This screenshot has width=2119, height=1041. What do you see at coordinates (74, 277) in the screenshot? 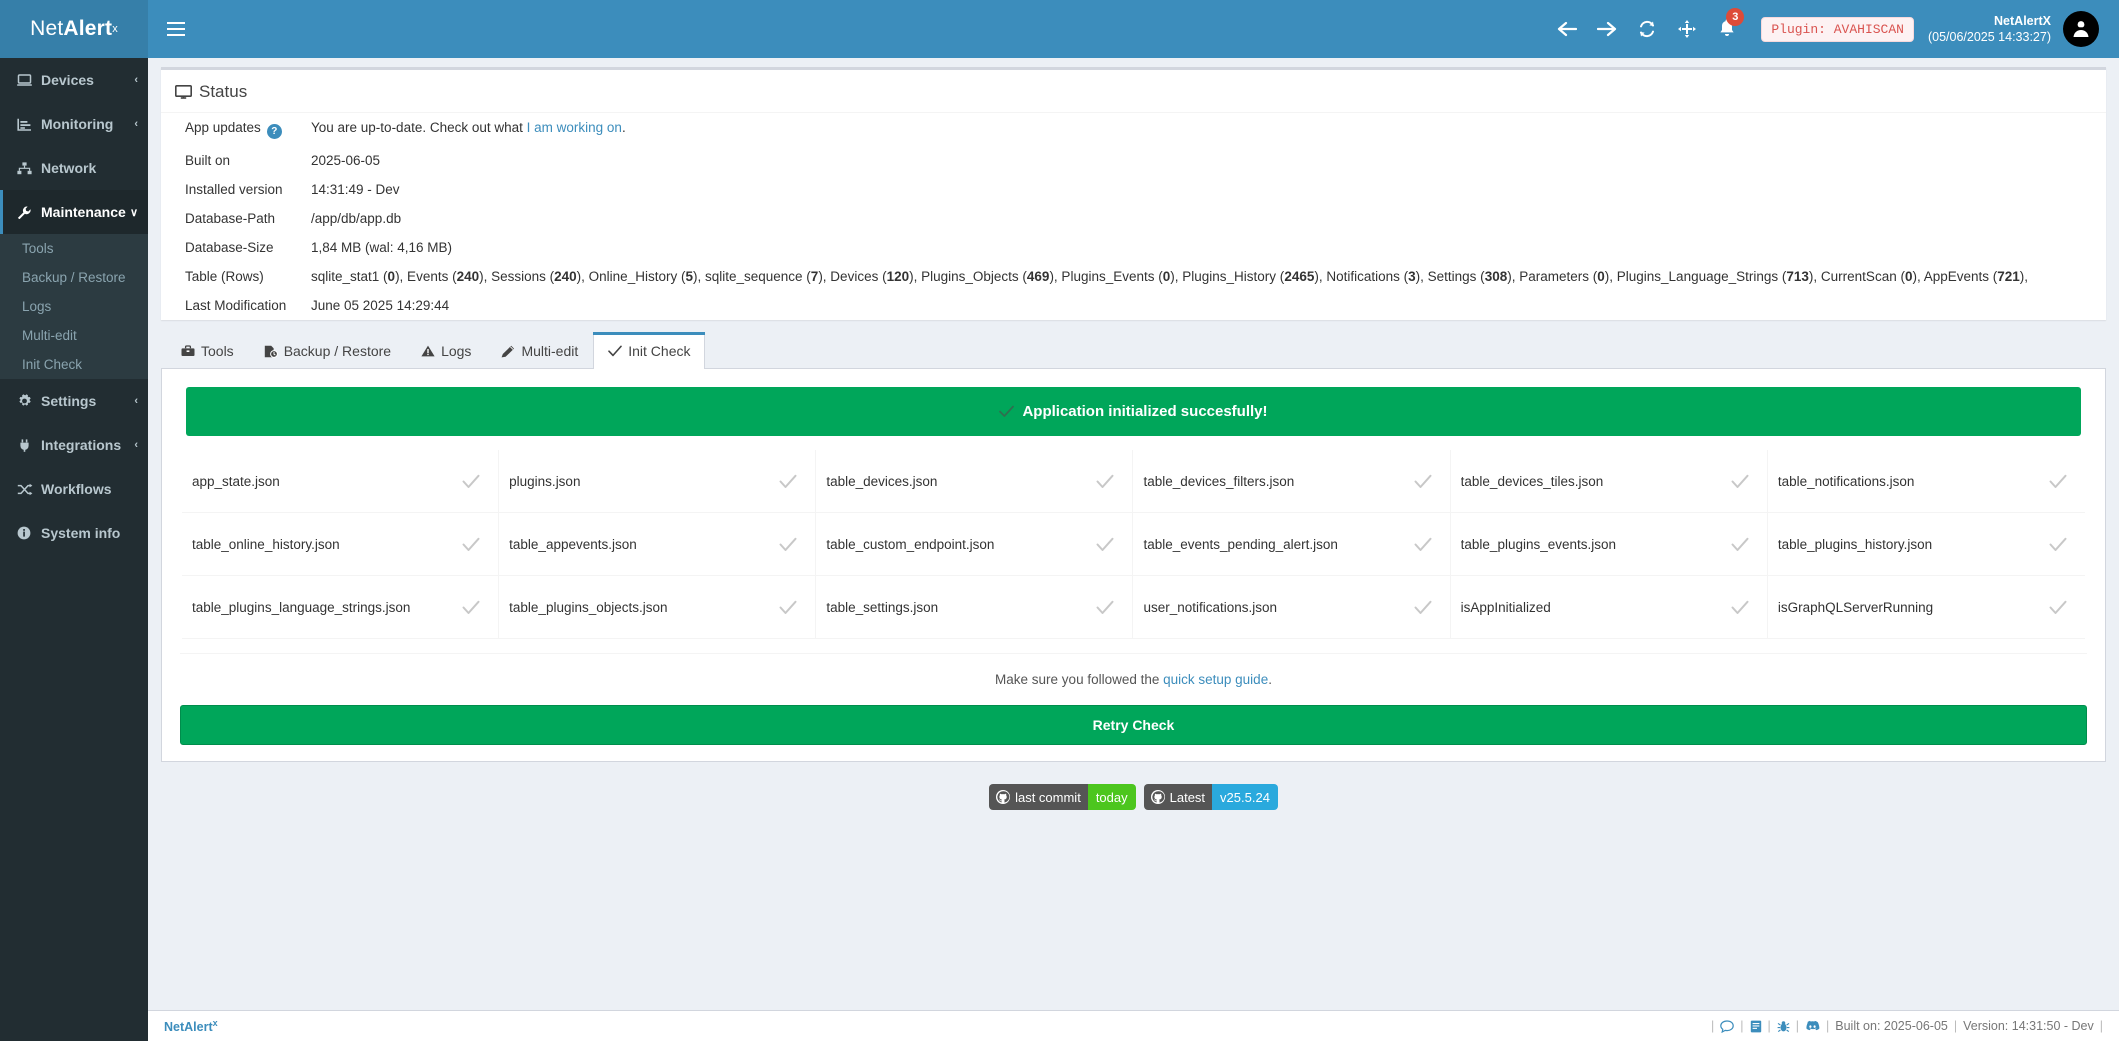
I see `sidebar-subitem-backup-restore: Backup / Restore` at bounding box center [74, 277].